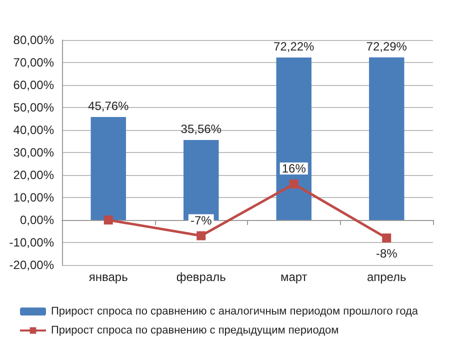 This screenshot has width=451, height=345. Describe the element at coordinates (109, 106) in the screenshot. I see `data-label: 45,76%` at that location.